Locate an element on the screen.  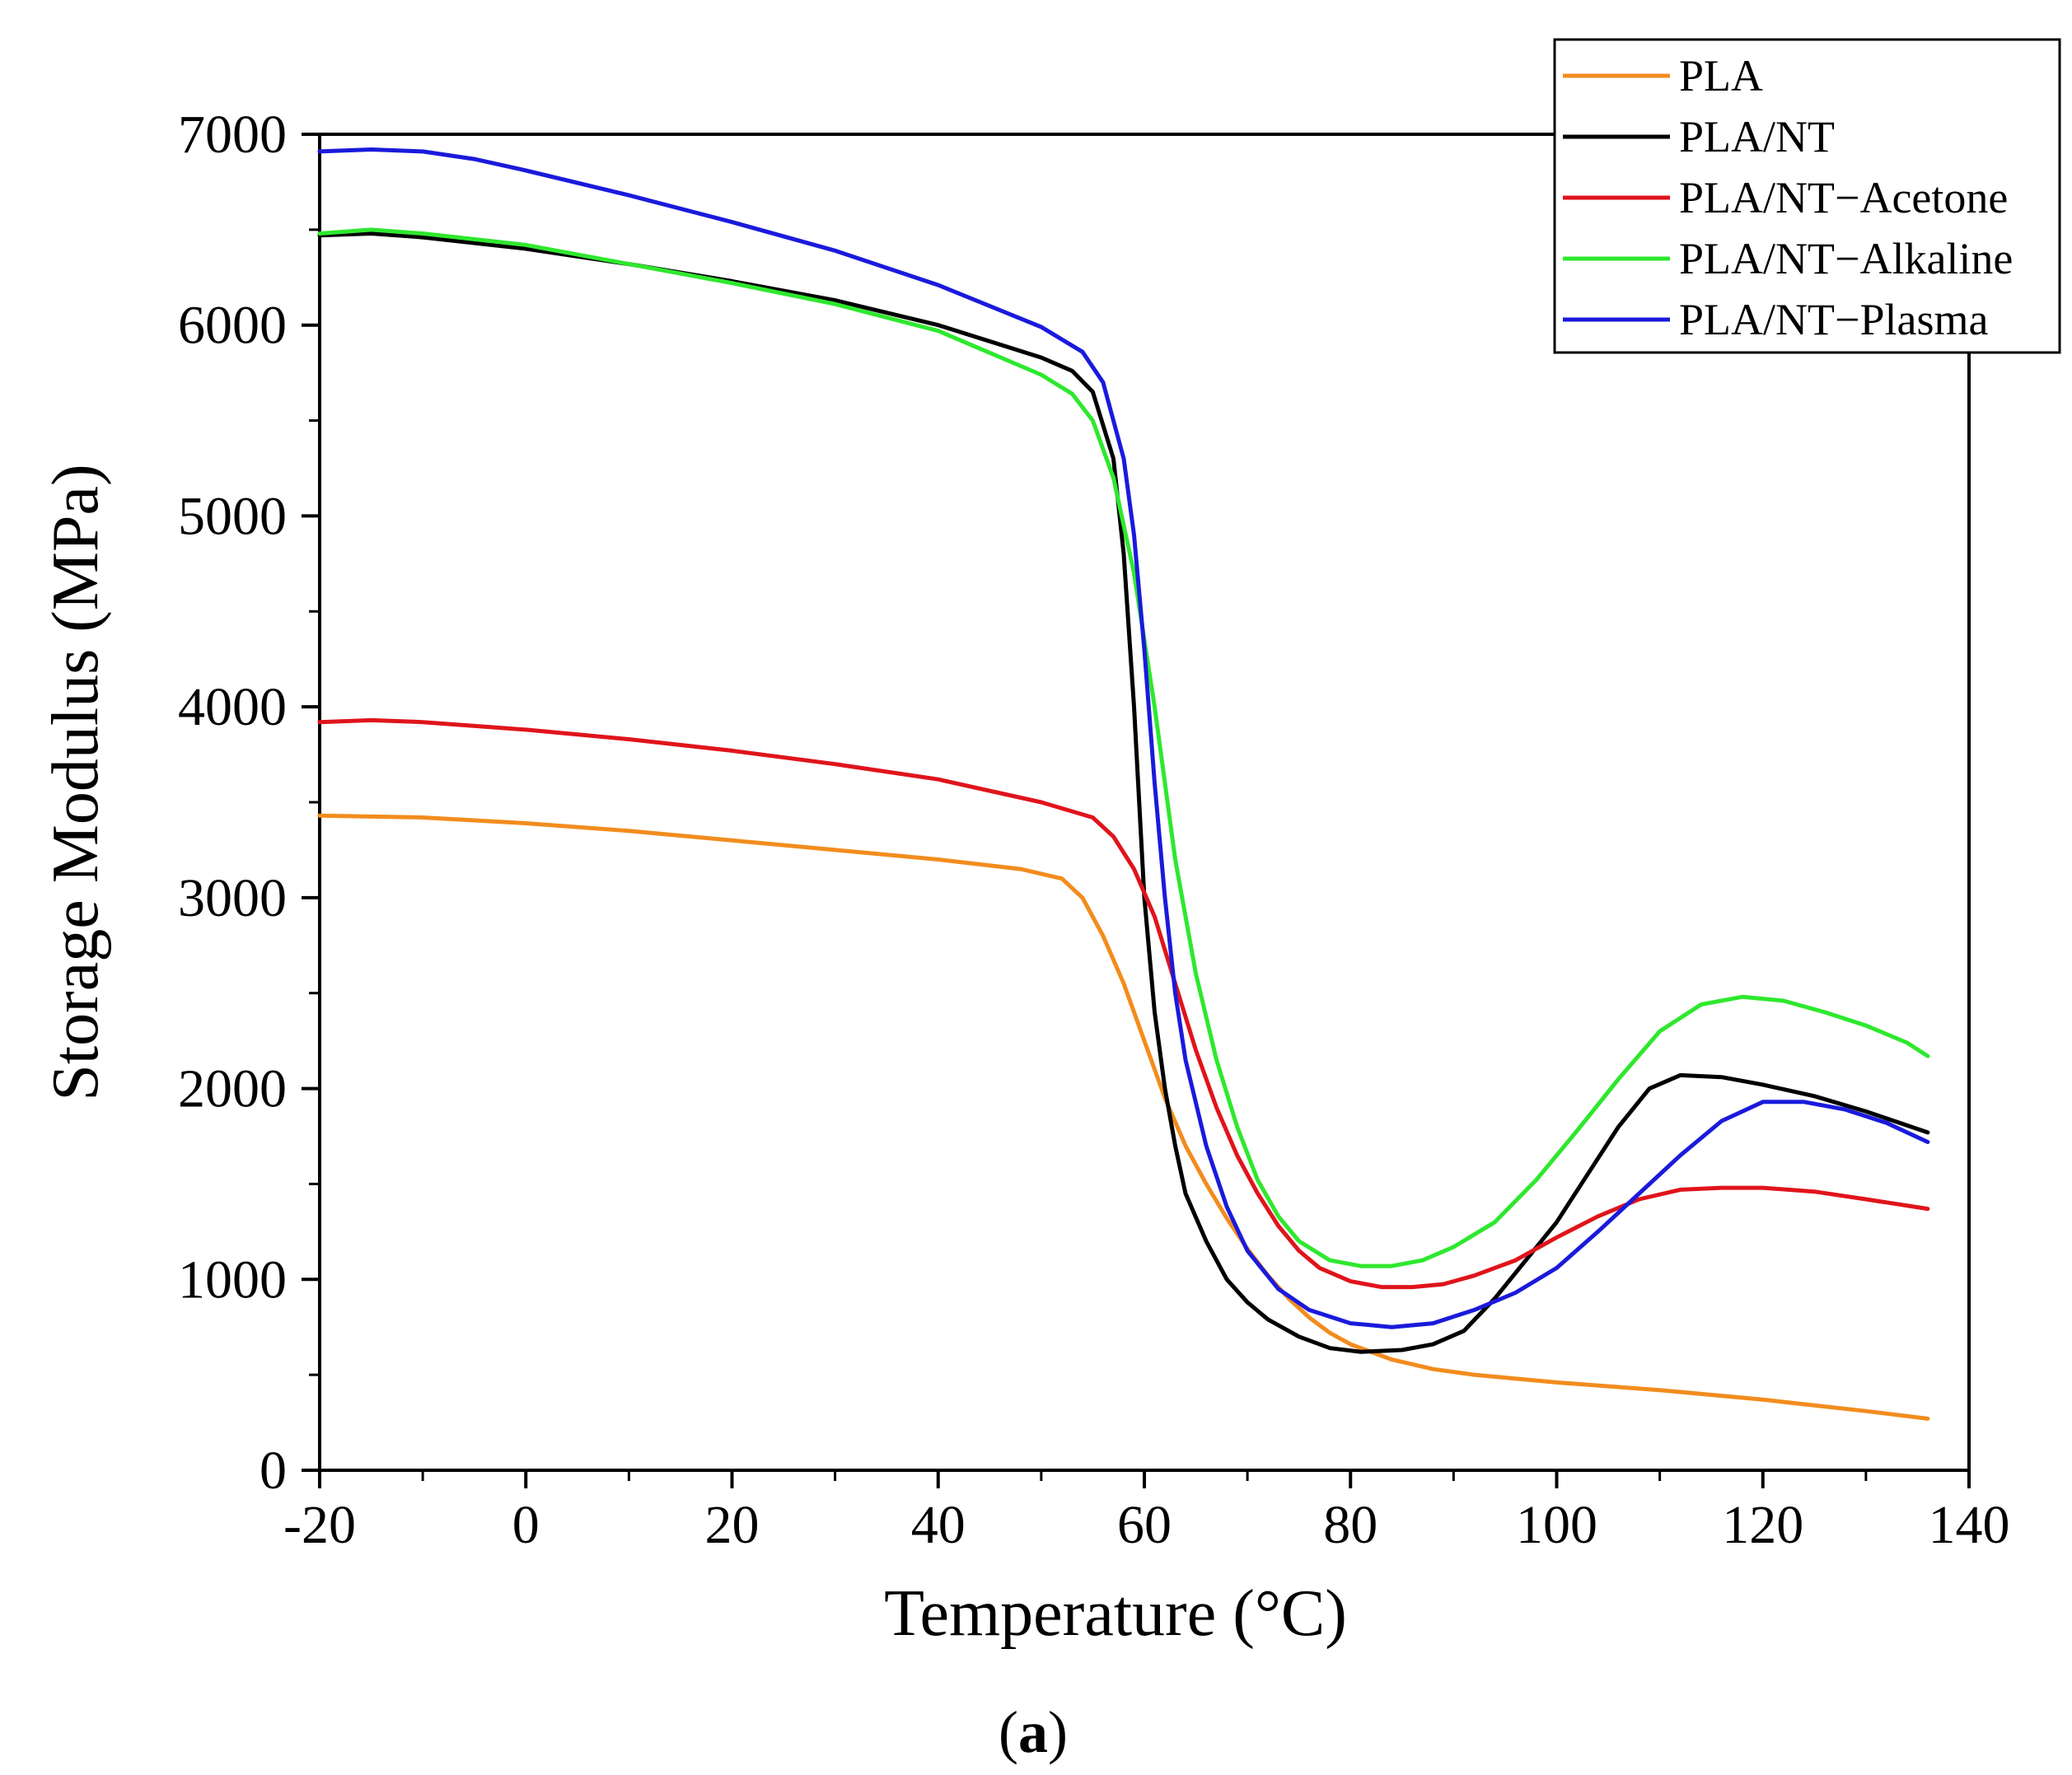
y-axis-title: Storage Modulus (MPa) is located at coordinates (76, 782).